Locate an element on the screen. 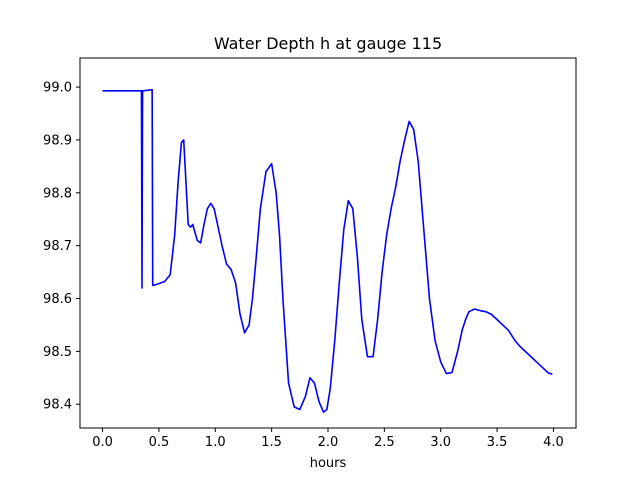  chart-title: Water Depth h at gauge 115 is located at coordinates (328, 43).